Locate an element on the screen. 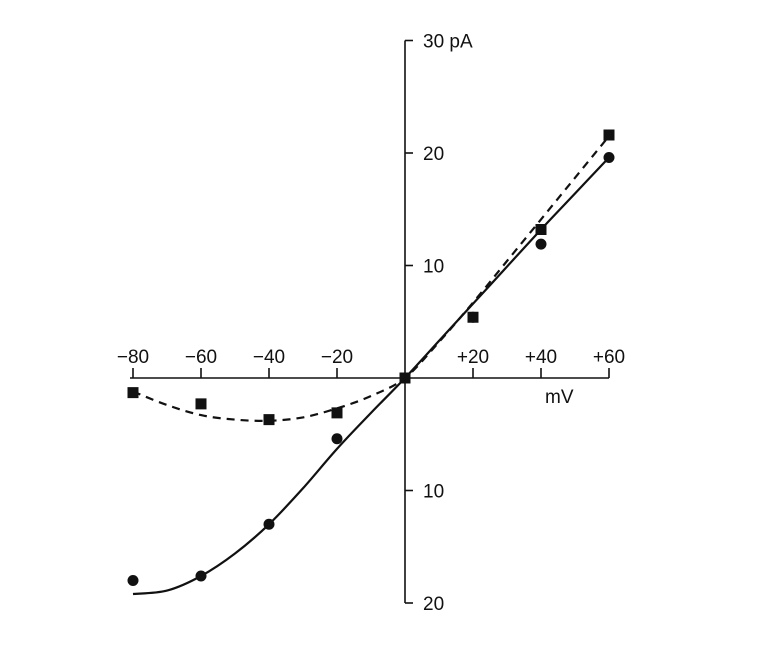 The height and width of the screenshot is (668, 780). x-tick-label: +40 is located at coordinates (541, 357).